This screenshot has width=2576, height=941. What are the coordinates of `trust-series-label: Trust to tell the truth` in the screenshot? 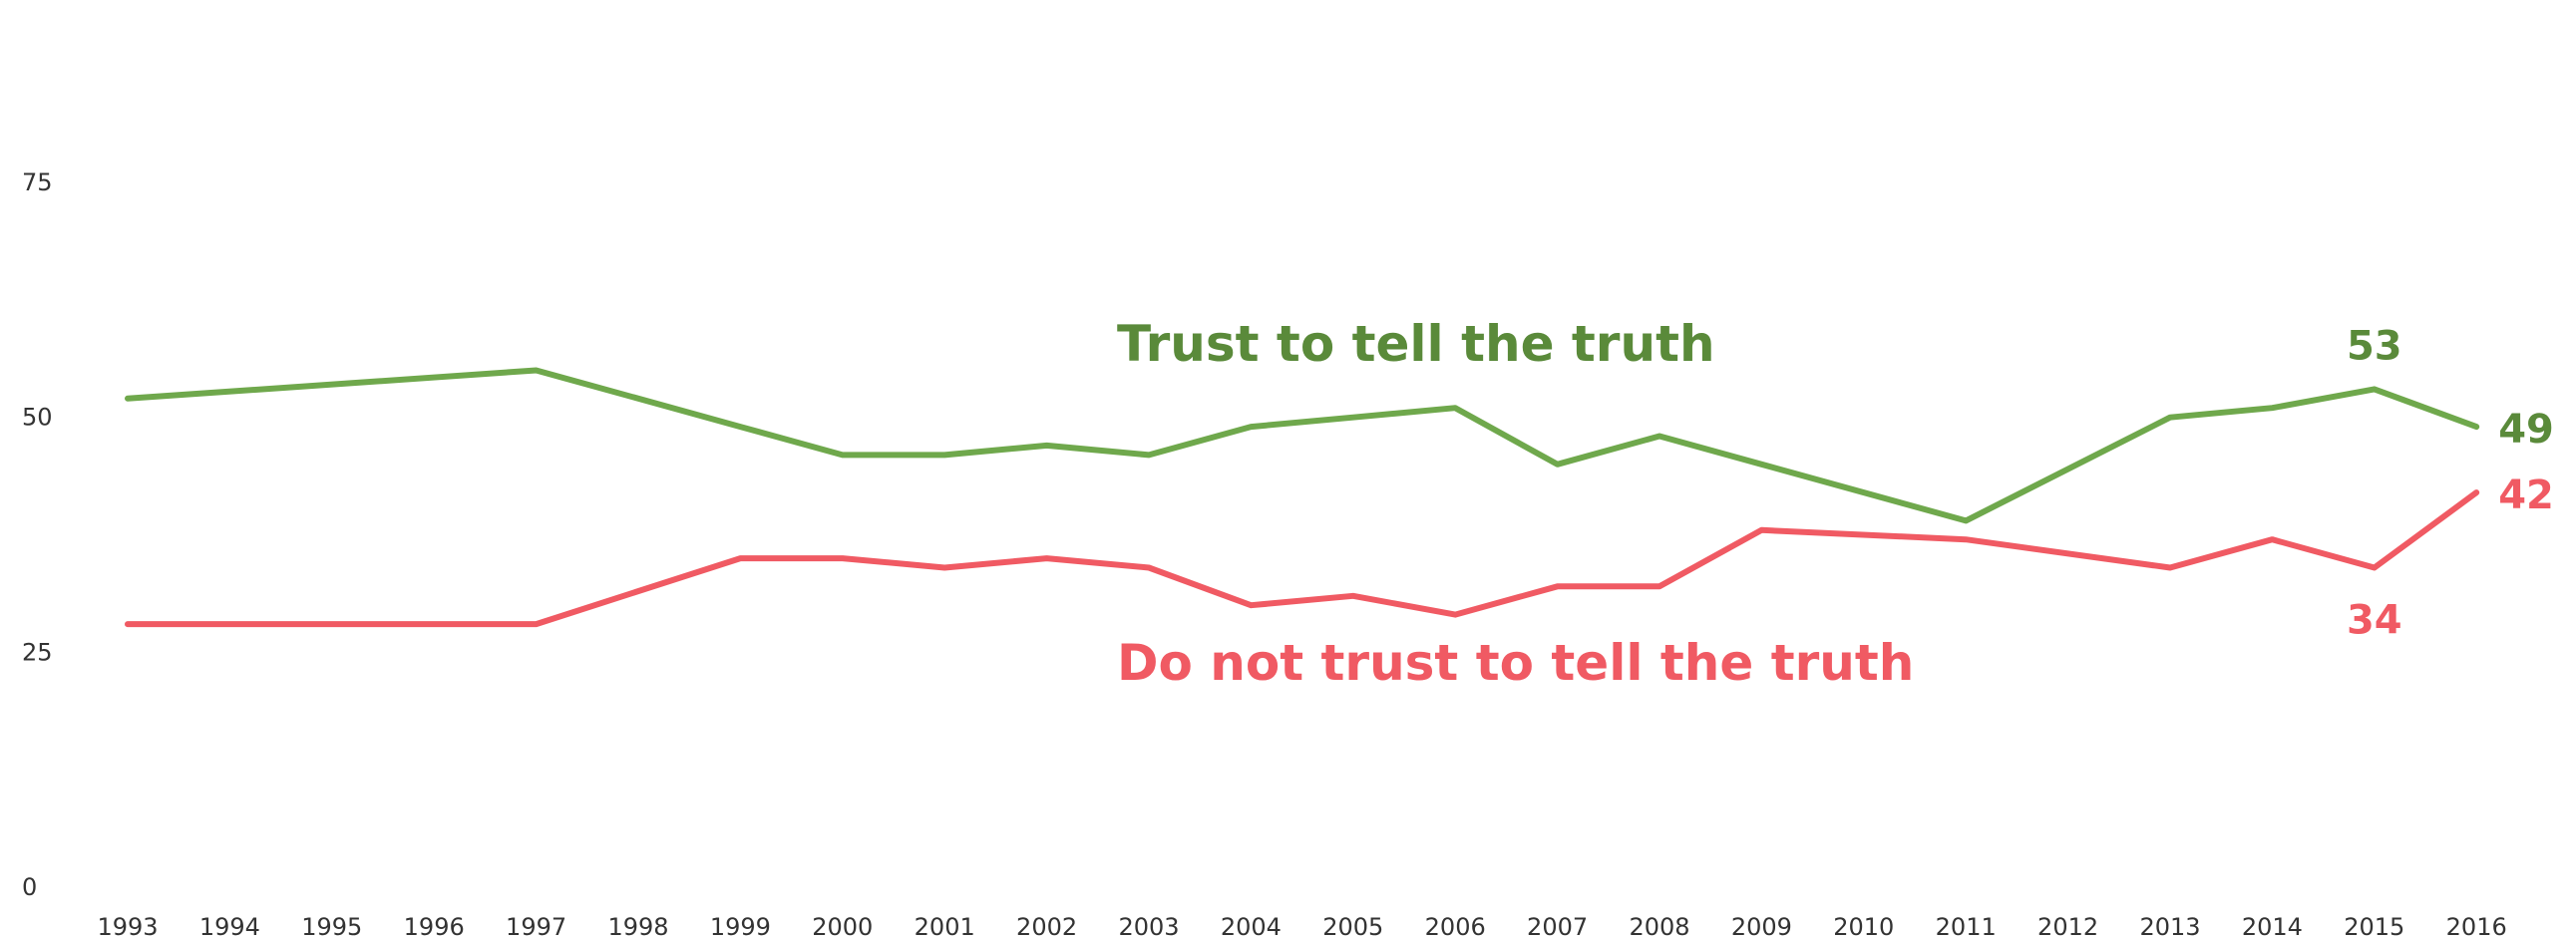 It's located at (1416, 344).